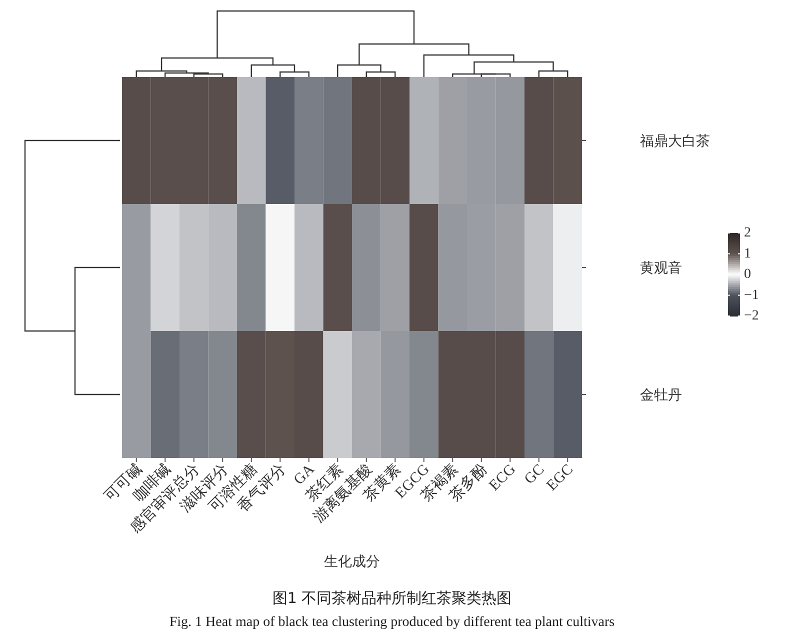 The height and width of the screenshot is (634, 800). I want to click on text: Fig. 1 Heat map of black tea clustering produced by different tea plant cultivars, so click(392, 622).